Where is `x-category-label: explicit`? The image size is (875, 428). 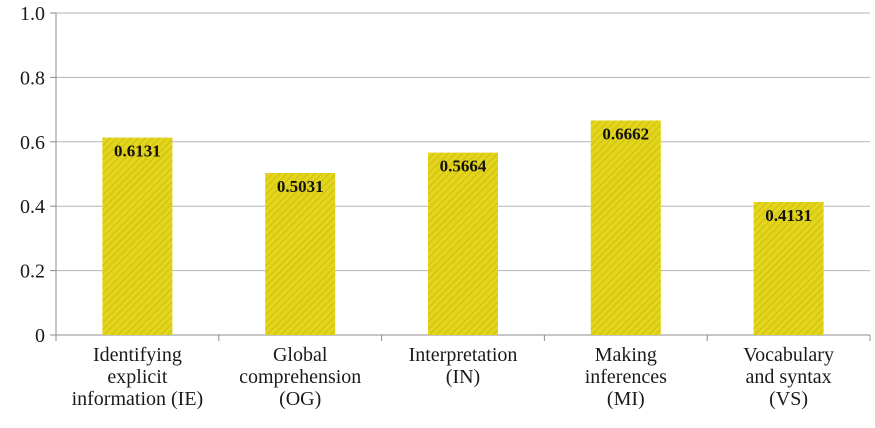 x-category-label: explicit is located at coordinates (137, 377).